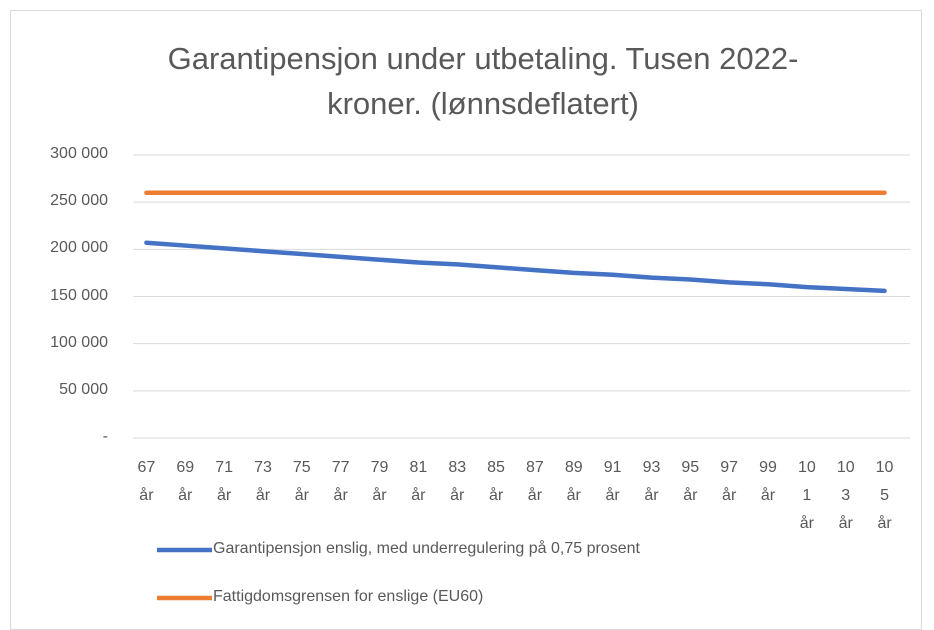 The width and height of the screenshot is (934, 630). What do you see at coordinates (79, 342) in the screenshot?
I see `y-tick-label: 100 000` at bounding box center [79, 342].